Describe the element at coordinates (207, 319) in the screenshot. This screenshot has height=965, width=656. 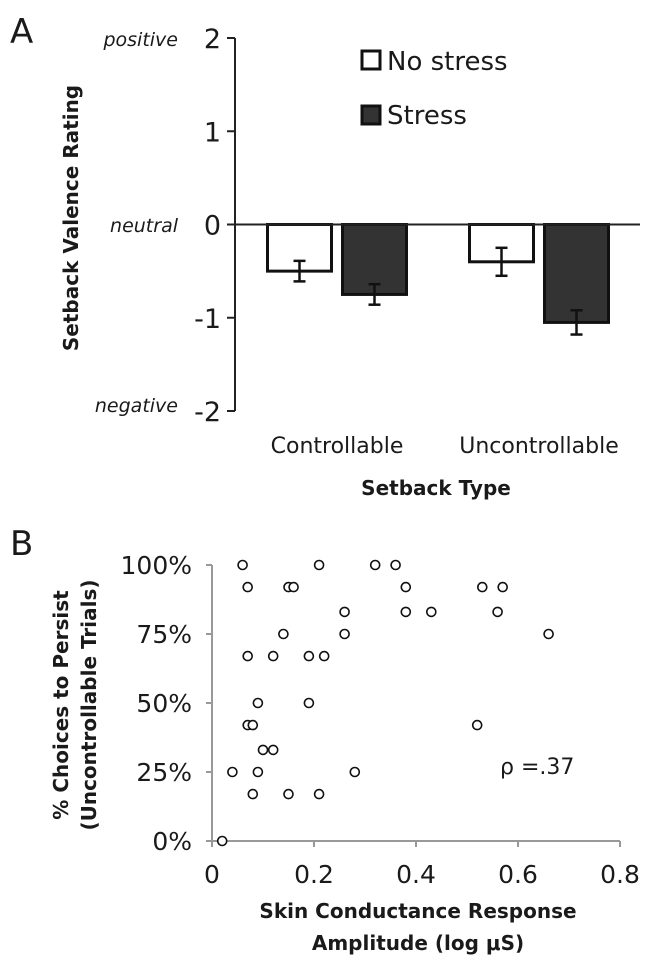
I see `panel-a-y-tick-label: -1` at that location.